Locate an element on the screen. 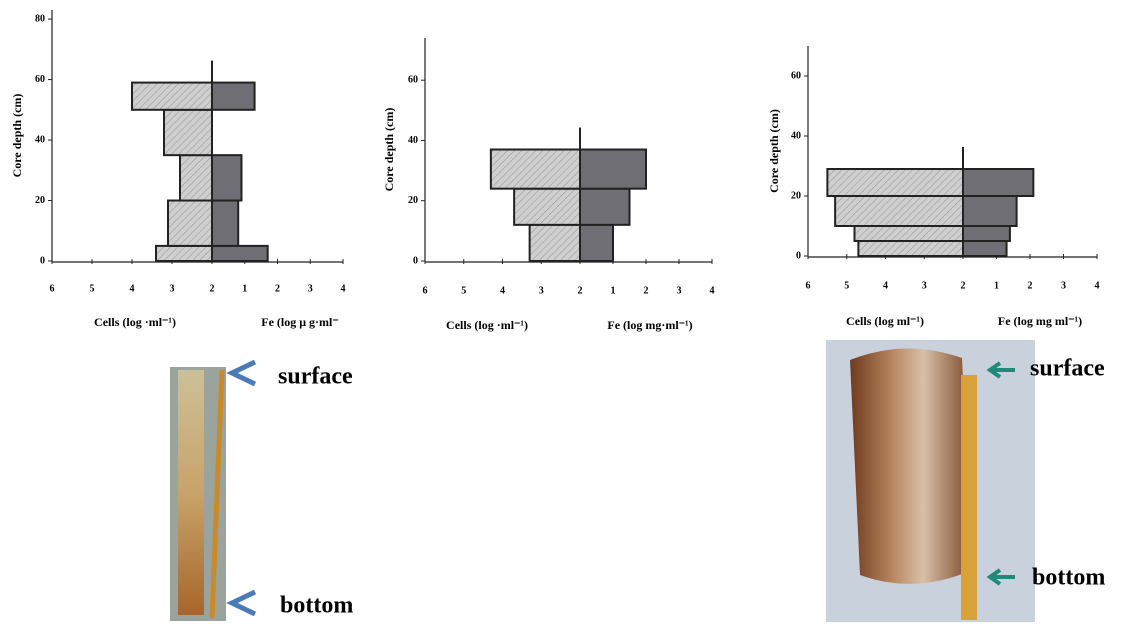  y-tick-label: 80 is located at coordinates (40, 18).